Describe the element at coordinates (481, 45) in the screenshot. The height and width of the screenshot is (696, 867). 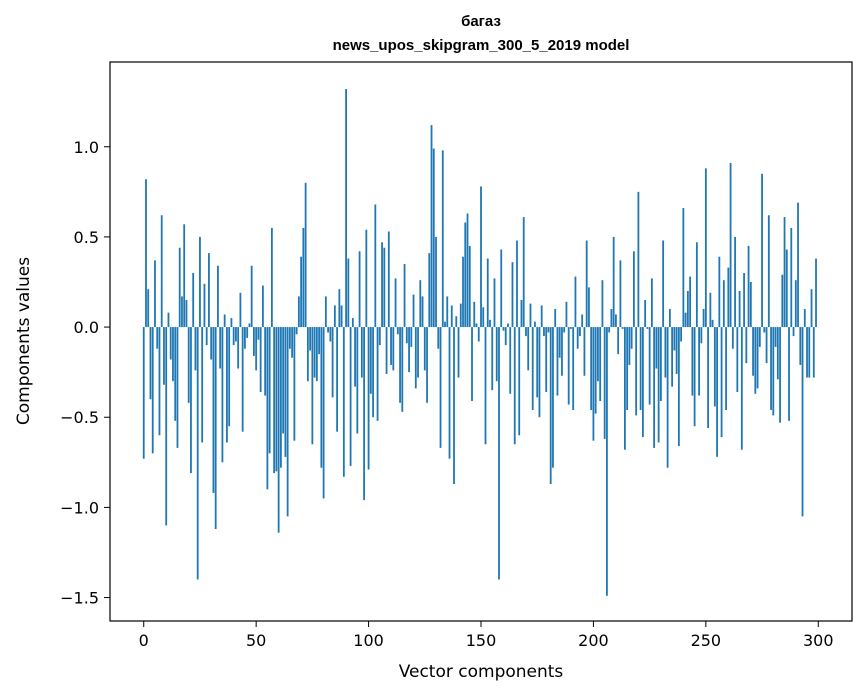
I see `chart-title-line2: news_upos_skipgram_300_5_2019 model` at that location.